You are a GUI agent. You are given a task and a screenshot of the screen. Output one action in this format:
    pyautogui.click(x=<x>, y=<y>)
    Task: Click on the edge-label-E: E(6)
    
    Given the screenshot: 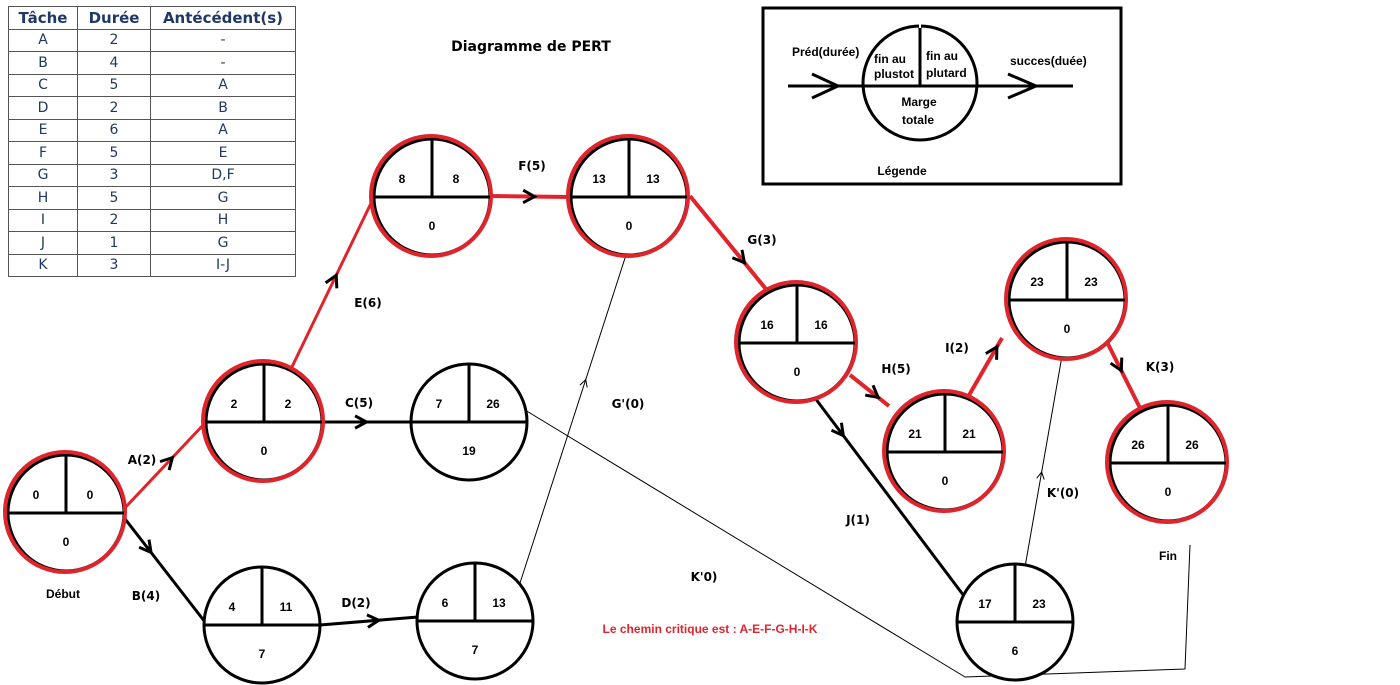 What is the action you would take?
    pyautogui.click(x=368, y=303)
    